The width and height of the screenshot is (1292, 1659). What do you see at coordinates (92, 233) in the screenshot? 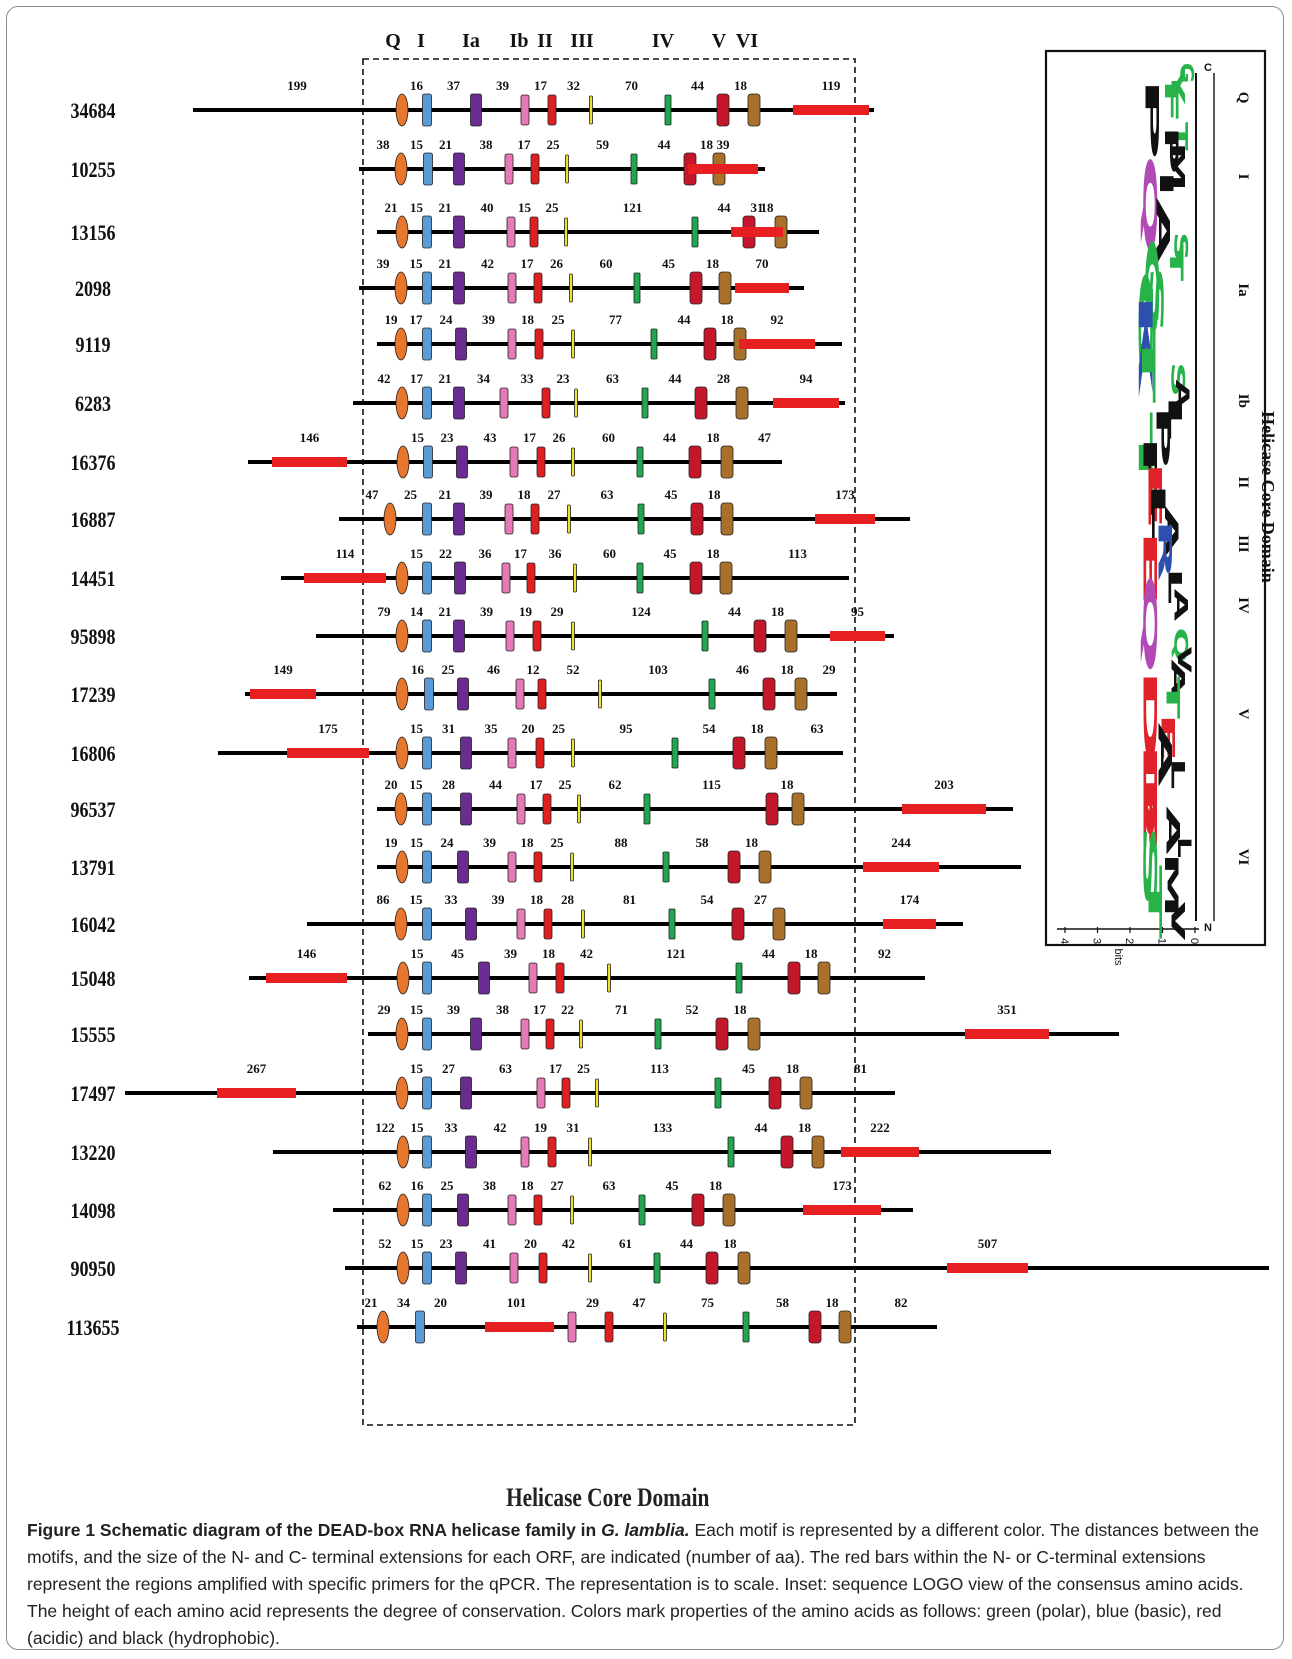
I see `orf-id-label: 13156` at bounding box center [92, 233].